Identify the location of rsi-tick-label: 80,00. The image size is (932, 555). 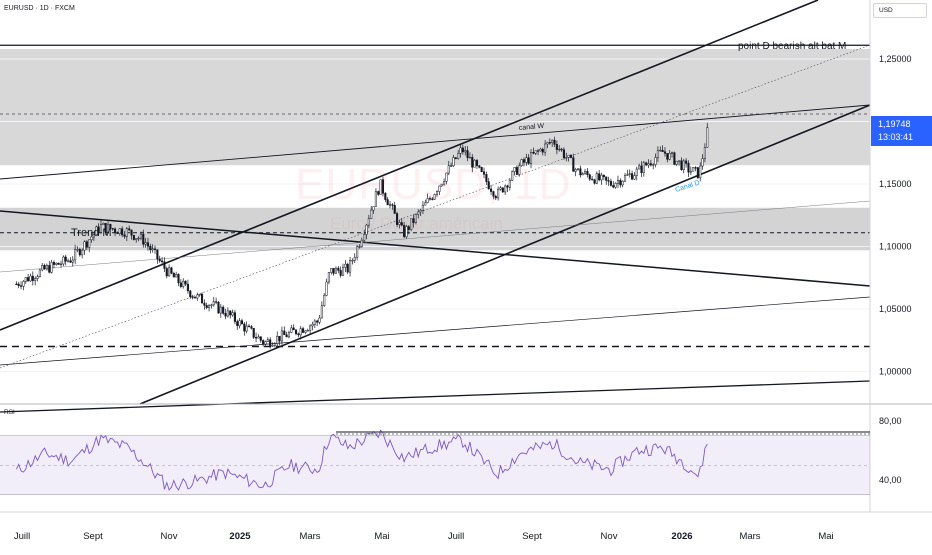
(890, 421).